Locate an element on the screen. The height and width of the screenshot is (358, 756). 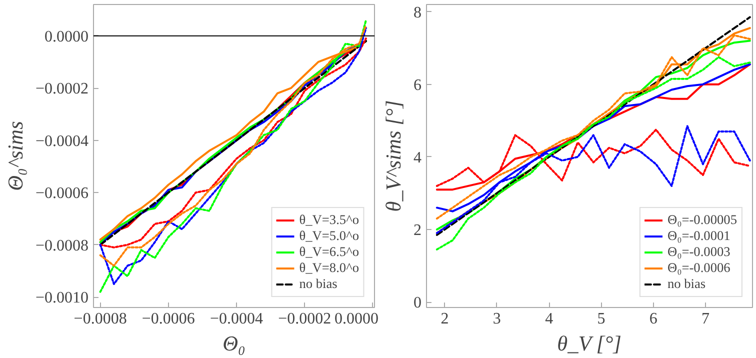
x-tick-label: 0.0000 is located at coordinates (356, 319).